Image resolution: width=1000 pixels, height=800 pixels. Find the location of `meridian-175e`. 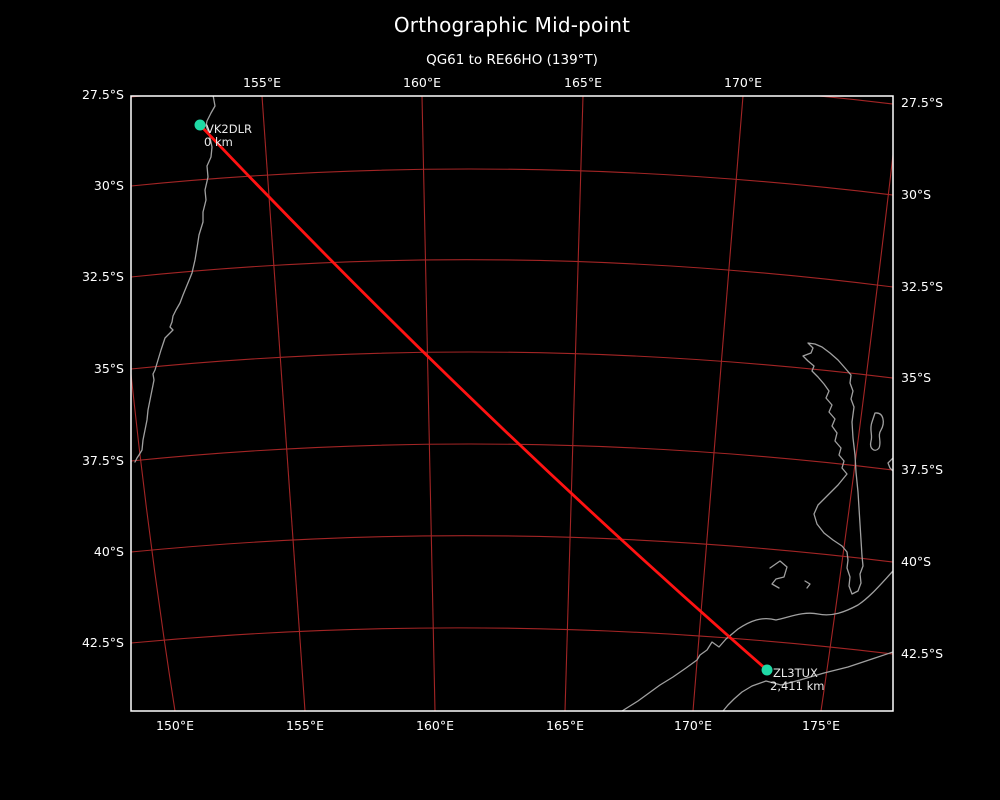

meridian-175e is located at coordinates (856, 432).